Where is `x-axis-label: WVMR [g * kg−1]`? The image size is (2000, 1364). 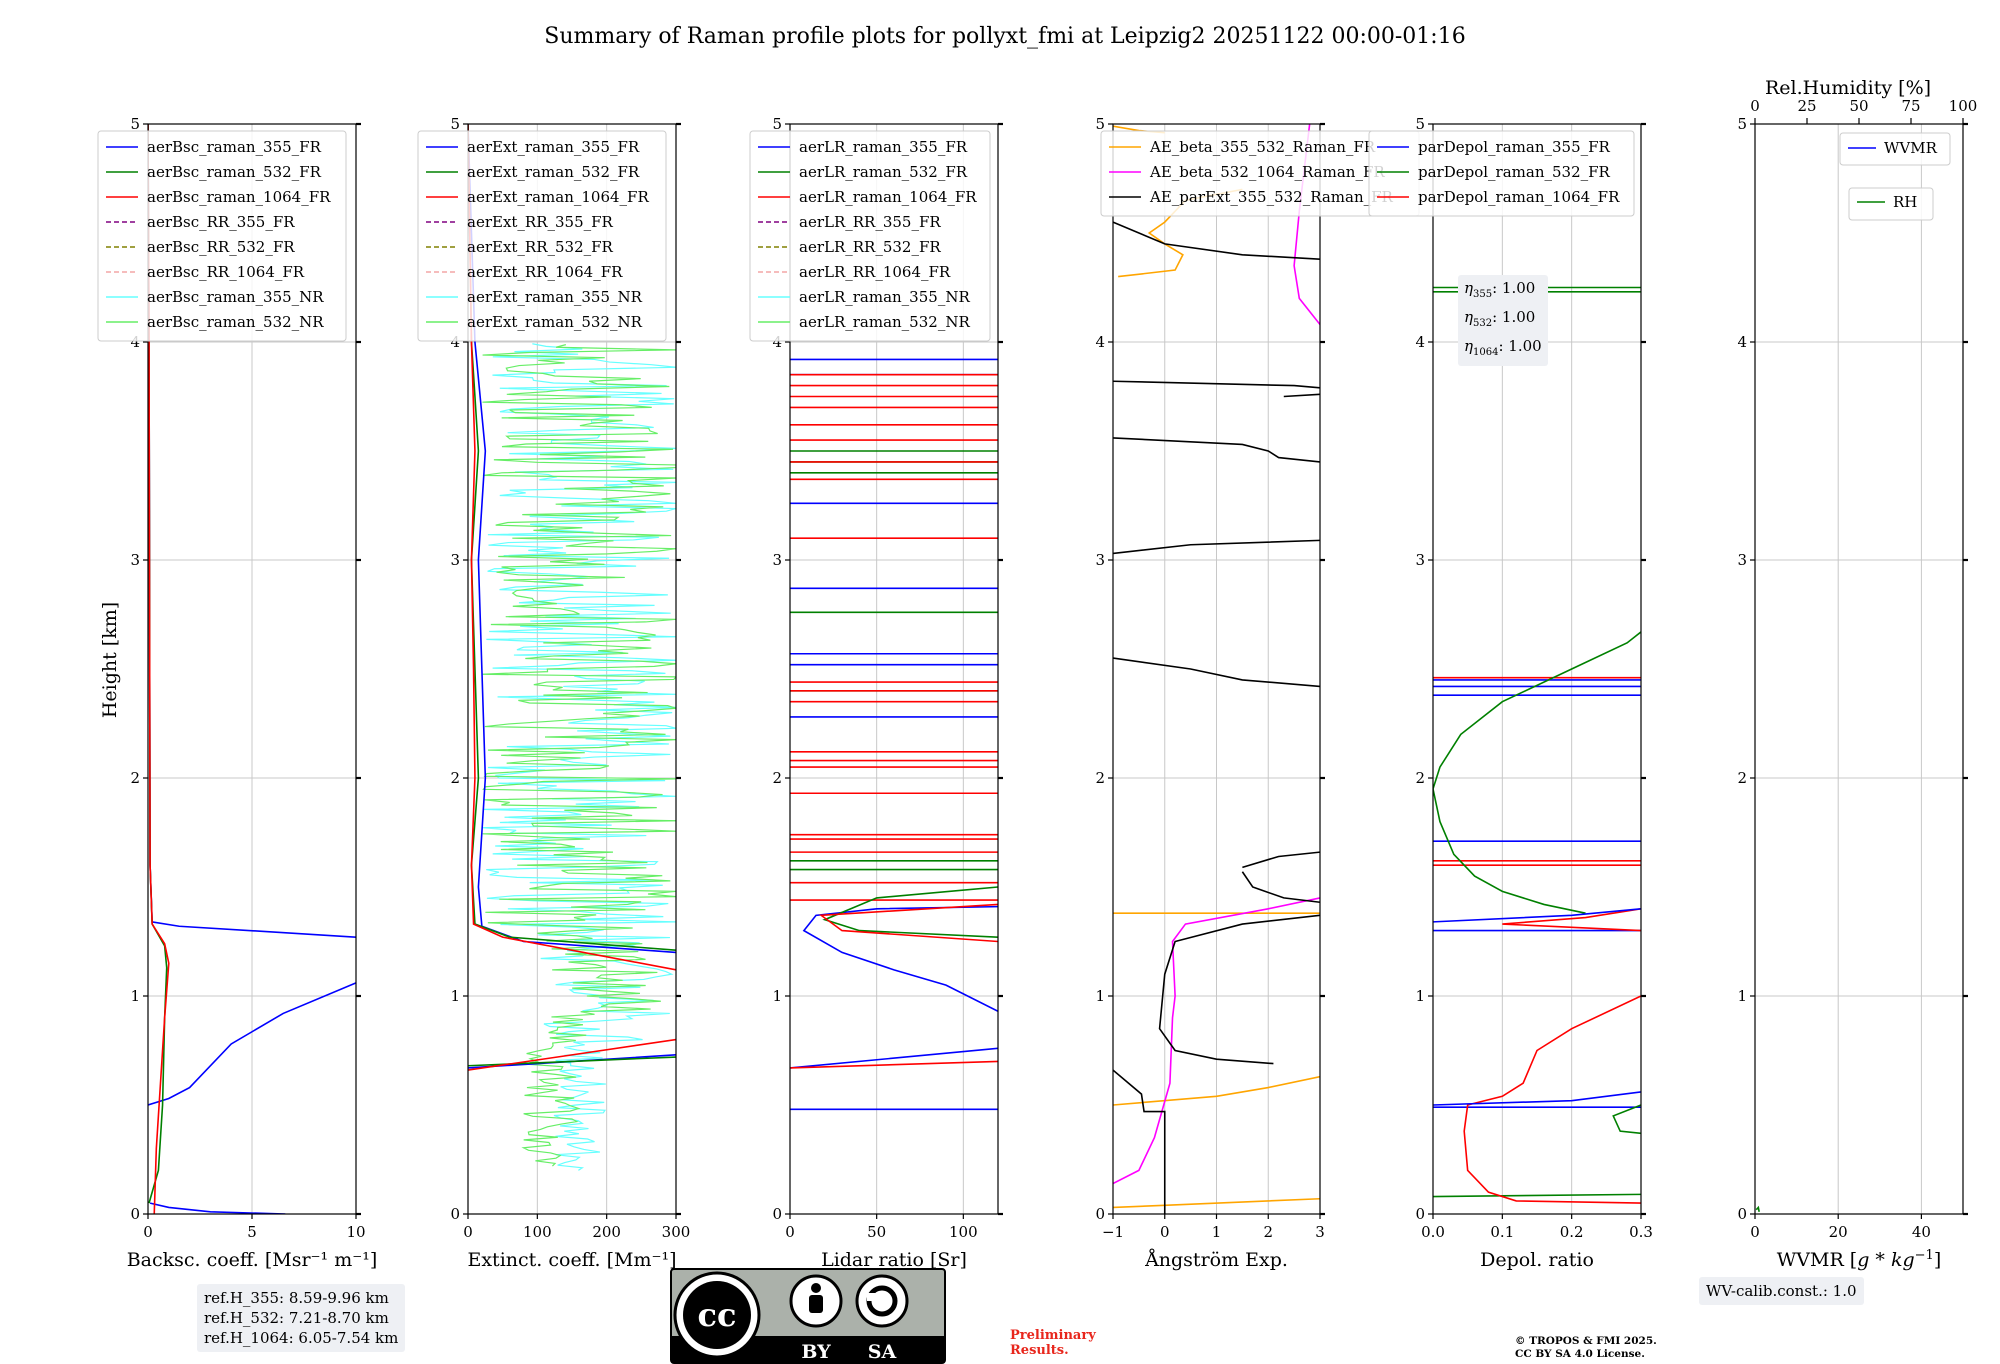 x-axis-label: WVMR [g * kg−1] is located at coordinates (1859, 1260).